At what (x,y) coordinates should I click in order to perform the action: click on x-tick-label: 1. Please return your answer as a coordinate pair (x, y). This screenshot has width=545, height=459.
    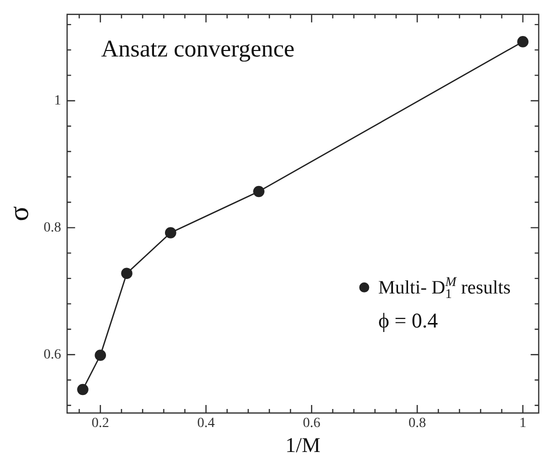
    Looking at the image, I should click on (522, 424).